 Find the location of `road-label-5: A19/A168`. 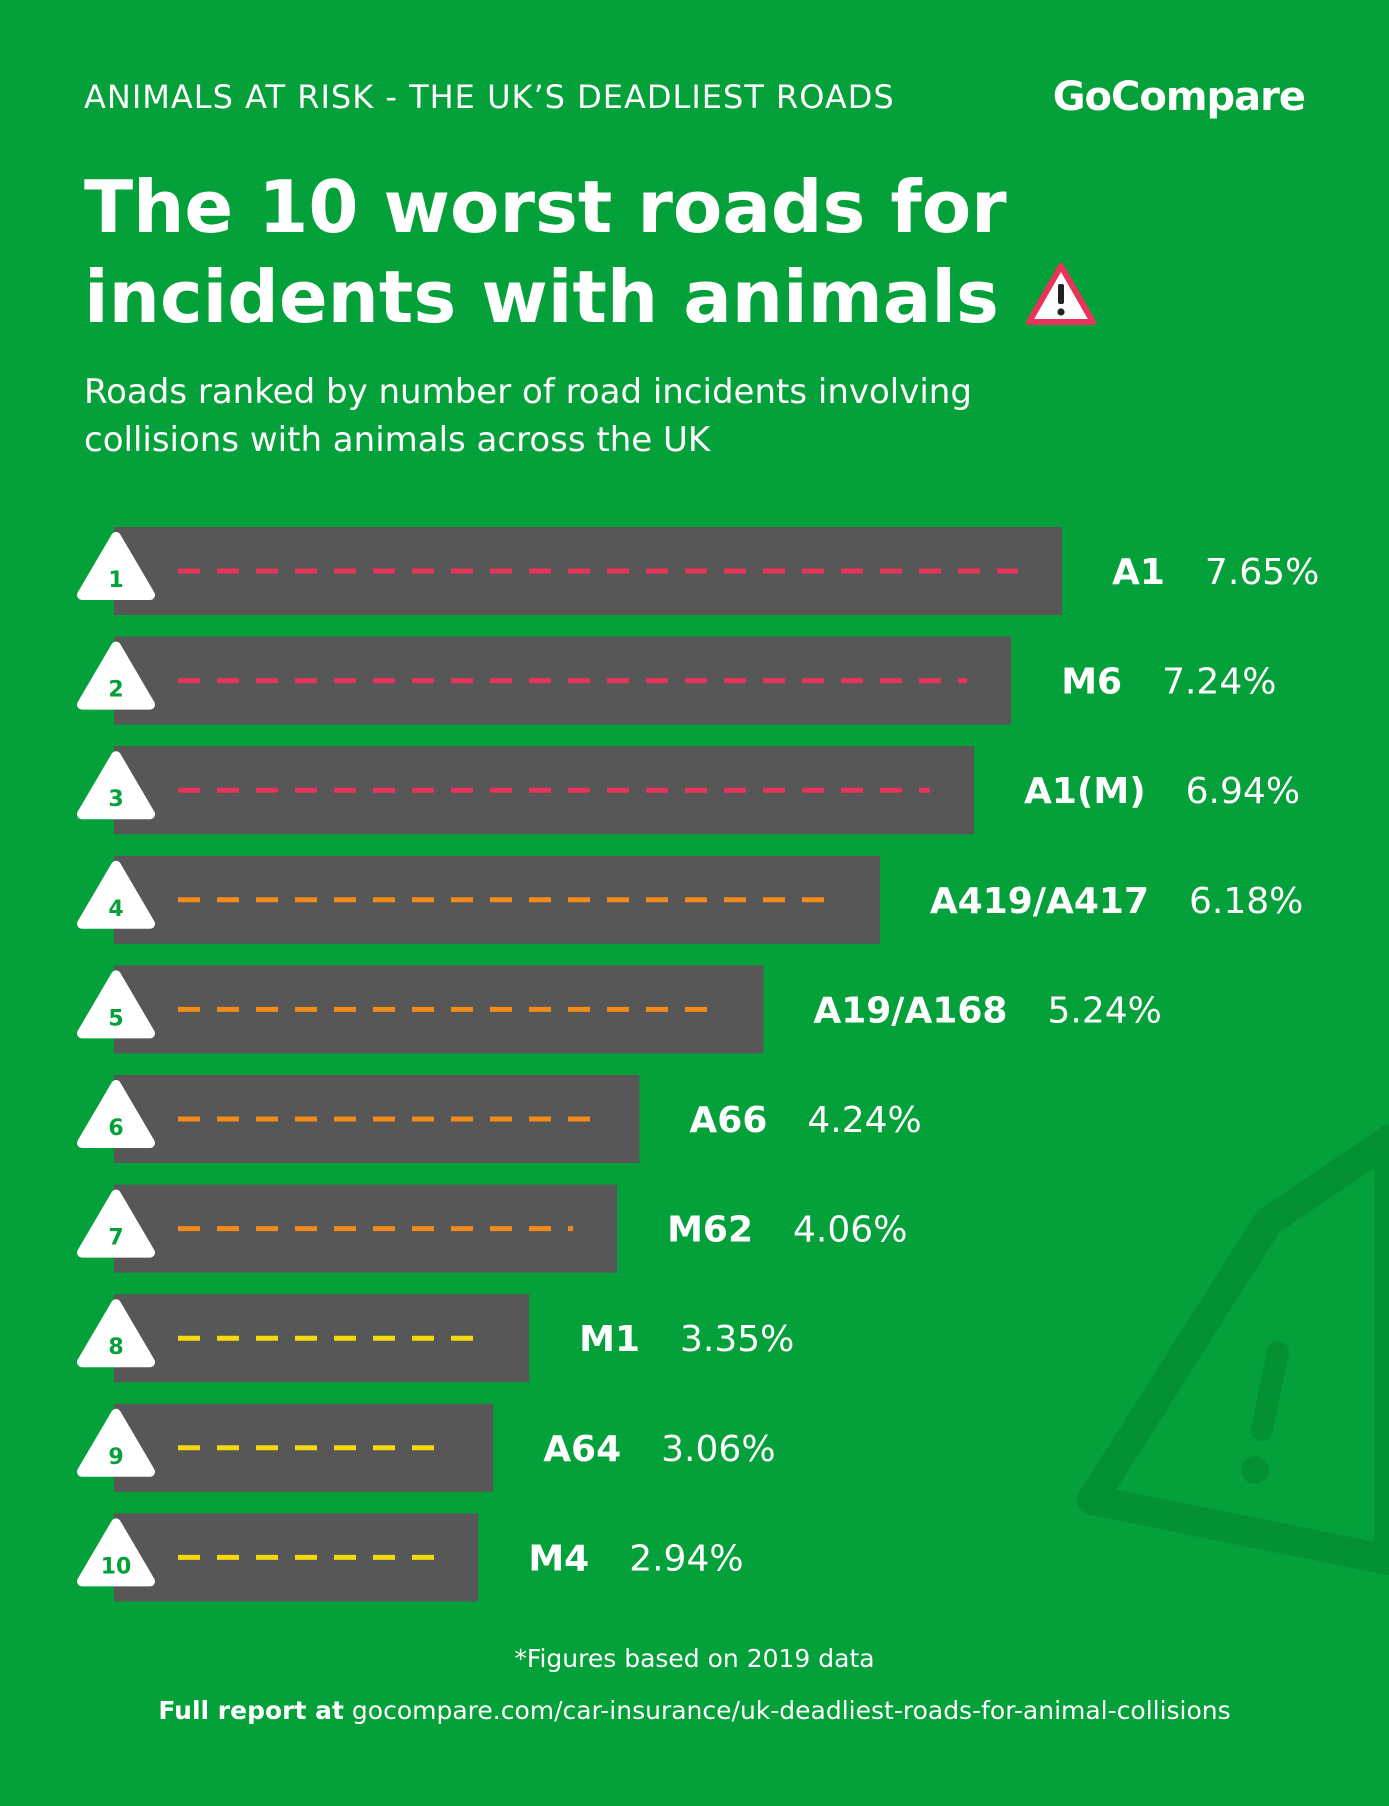

road-label-5: A19/A168 is located at coordinates (910, 1010).